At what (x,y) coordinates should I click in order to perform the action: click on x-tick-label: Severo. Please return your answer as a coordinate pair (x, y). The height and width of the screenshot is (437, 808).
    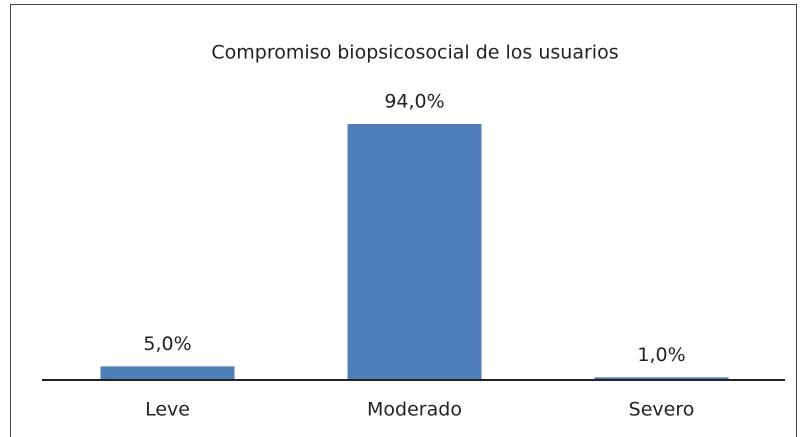
    Looking at the image, I should click on (662, 410).